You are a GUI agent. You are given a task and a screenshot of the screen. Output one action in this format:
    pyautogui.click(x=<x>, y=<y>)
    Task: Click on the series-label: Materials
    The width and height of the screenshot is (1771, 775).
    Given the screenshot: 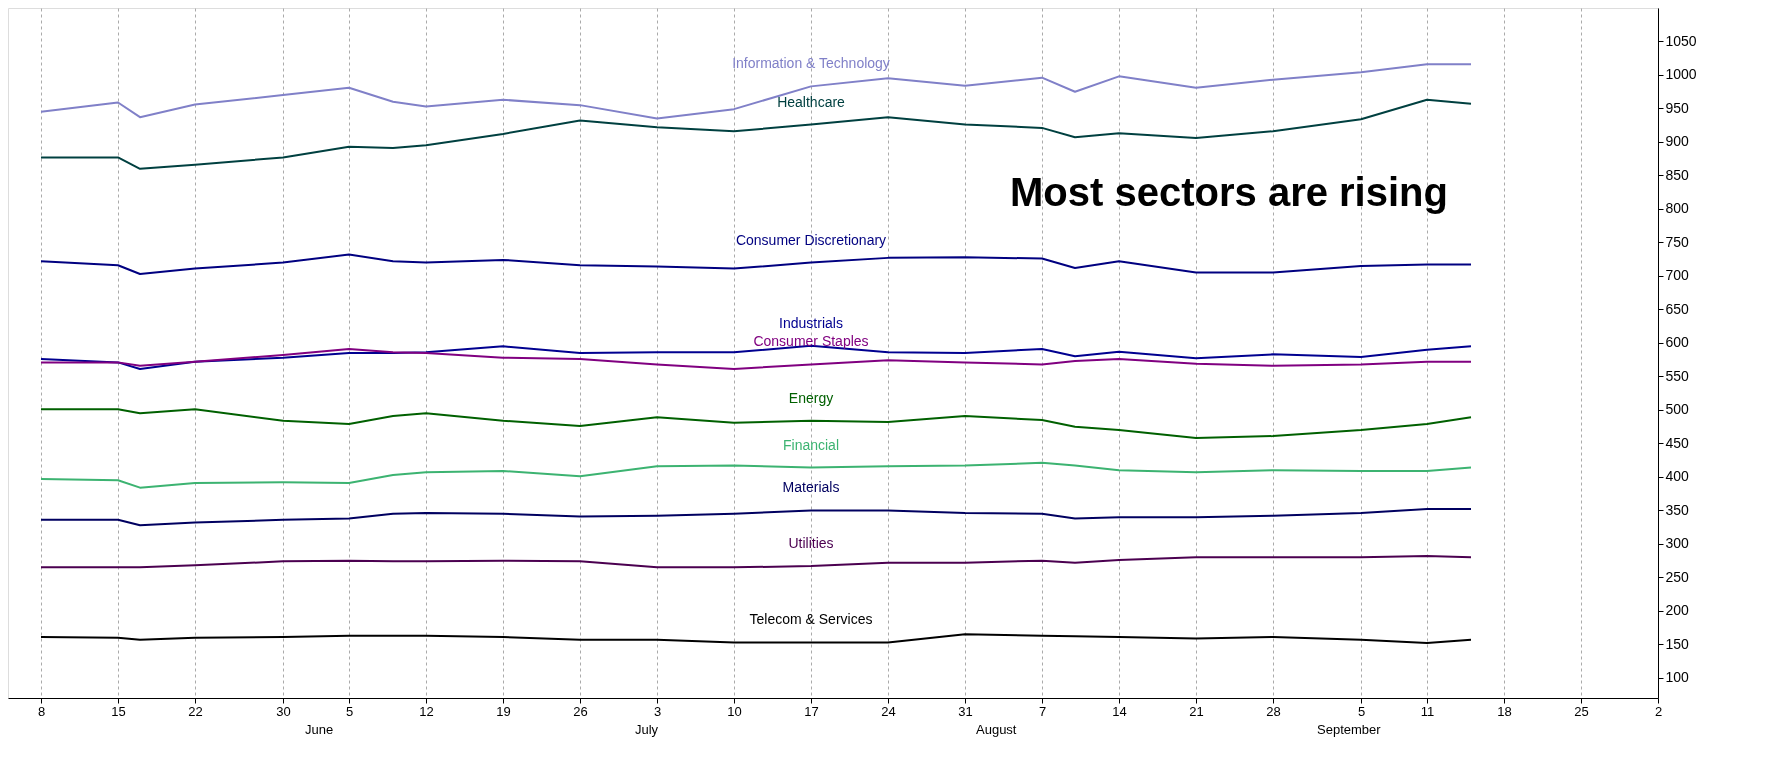 What is the action you would take?
    pyautogui.click(x=811, y=487)
    